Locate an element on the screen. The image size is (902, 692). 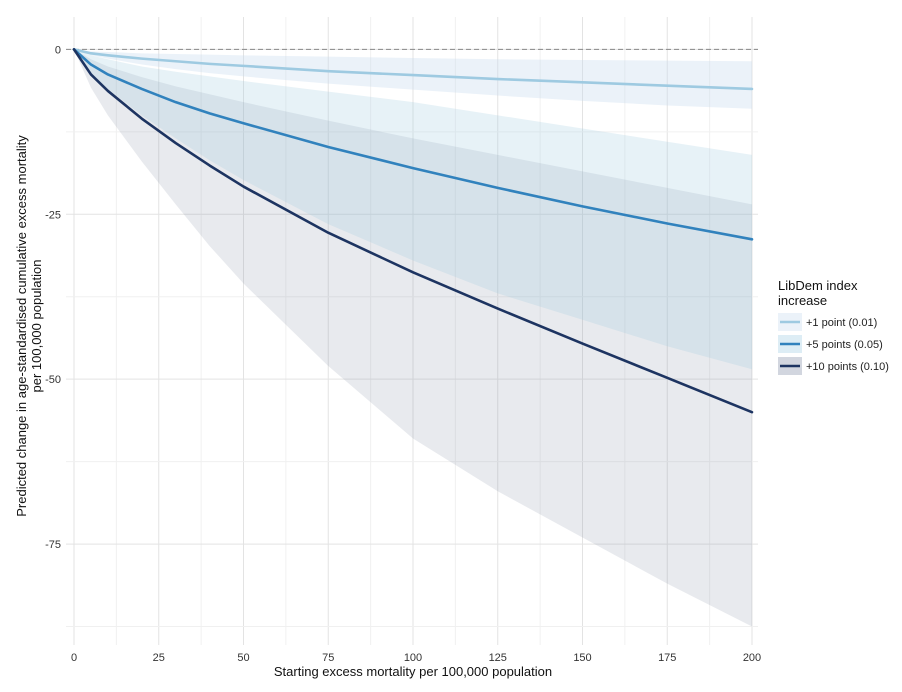
x-tick-label: 150 is located at coordinates (582, 658).